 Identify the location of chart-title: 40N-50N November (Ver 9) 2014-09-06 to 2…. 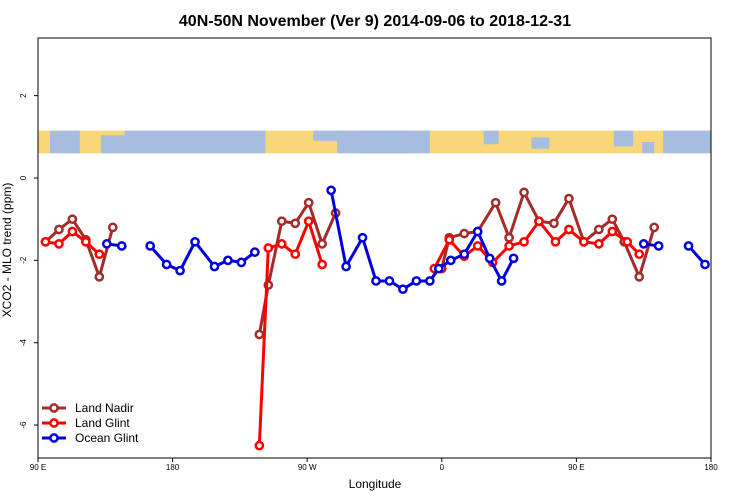
(375, 21).